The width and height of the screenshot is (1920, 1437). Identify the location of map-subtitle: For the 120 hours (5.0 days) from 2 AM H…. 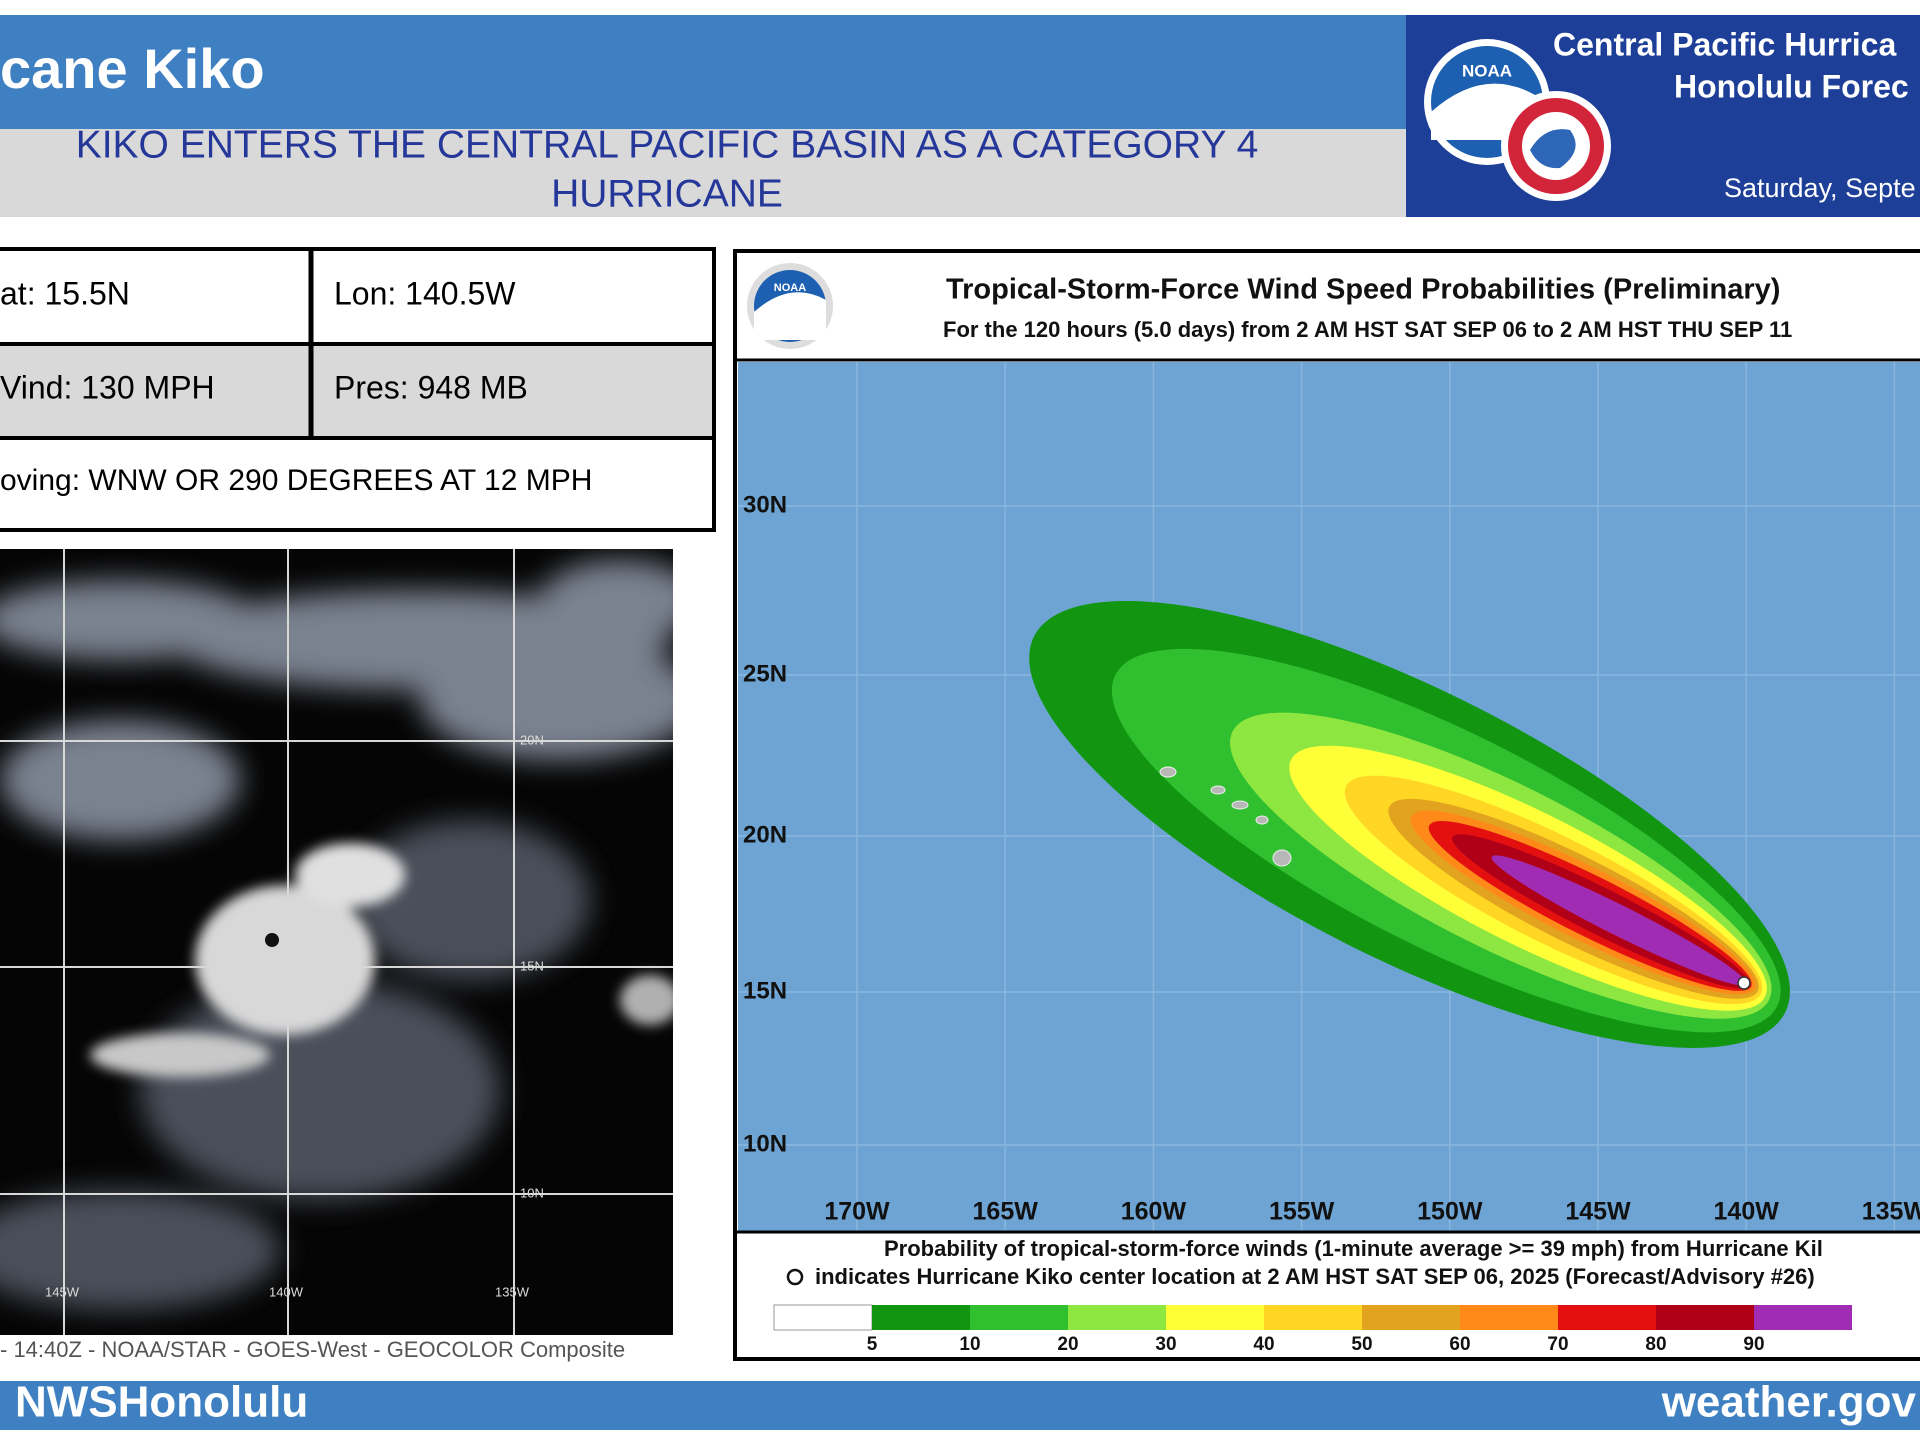
(1367, 329).